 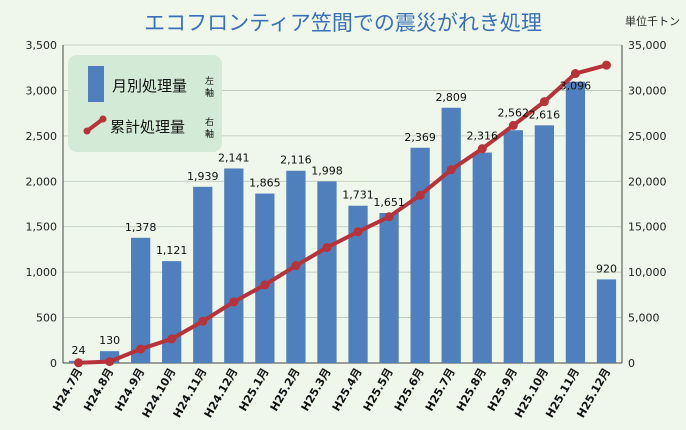 I want to click on bar-data-label: 2,116, so click(x=296, y=160).